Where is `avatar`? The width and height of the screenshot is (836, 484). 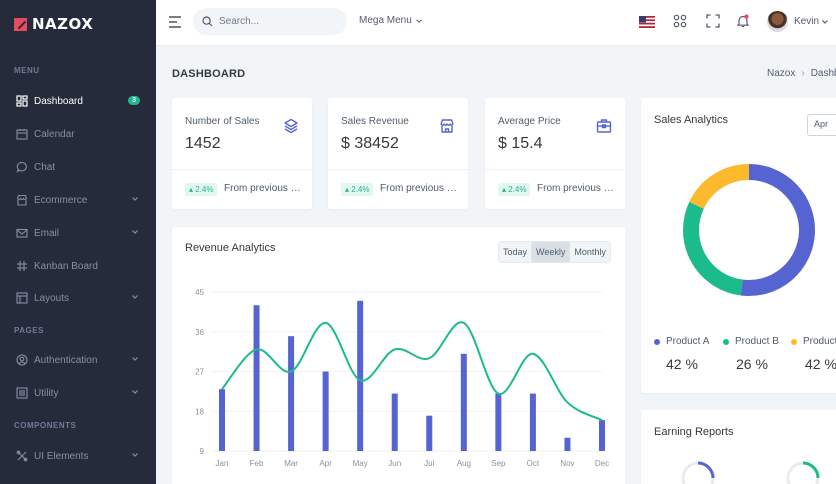
avatar is located at coordinates (777, 21).